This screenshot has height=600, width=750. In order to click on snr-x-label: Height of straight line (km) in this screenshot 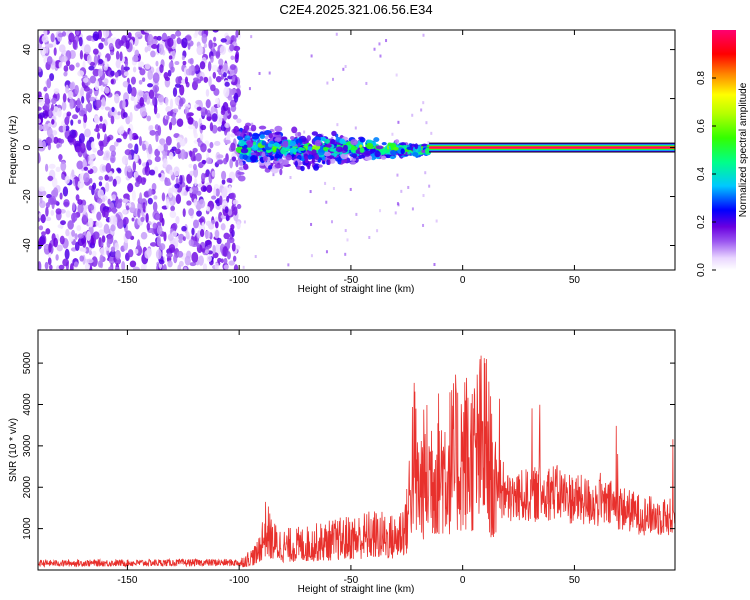, I will do `click(356, 589)`.